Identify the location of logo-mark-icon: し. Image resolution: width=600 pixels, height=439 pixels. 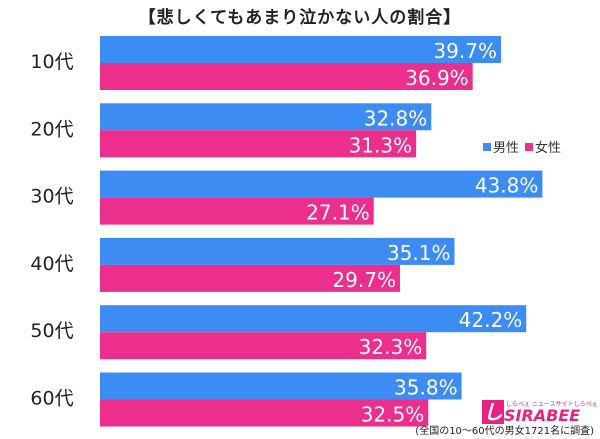
(493, 412).